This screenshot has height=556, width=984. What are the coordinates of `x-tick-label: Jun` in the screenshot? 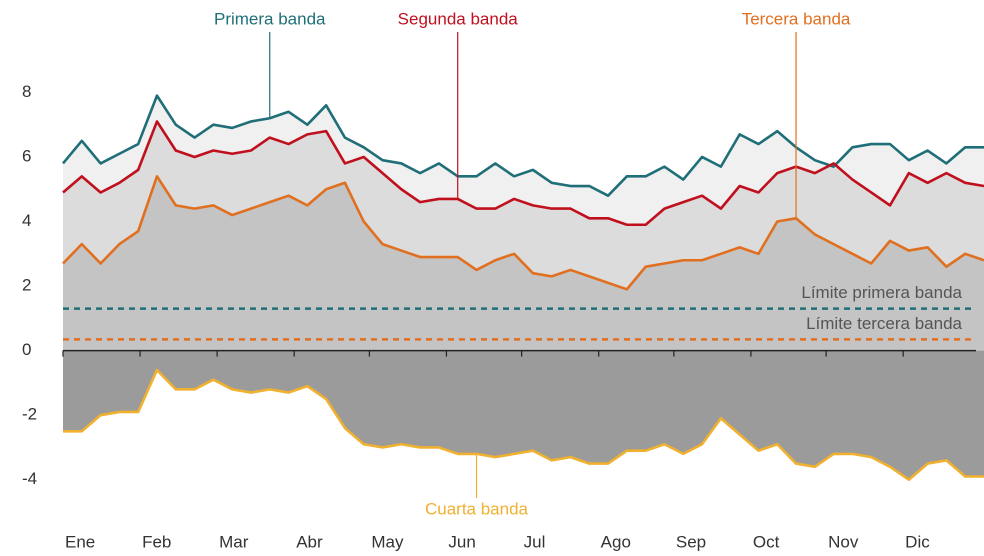 It's located at (461, 541).